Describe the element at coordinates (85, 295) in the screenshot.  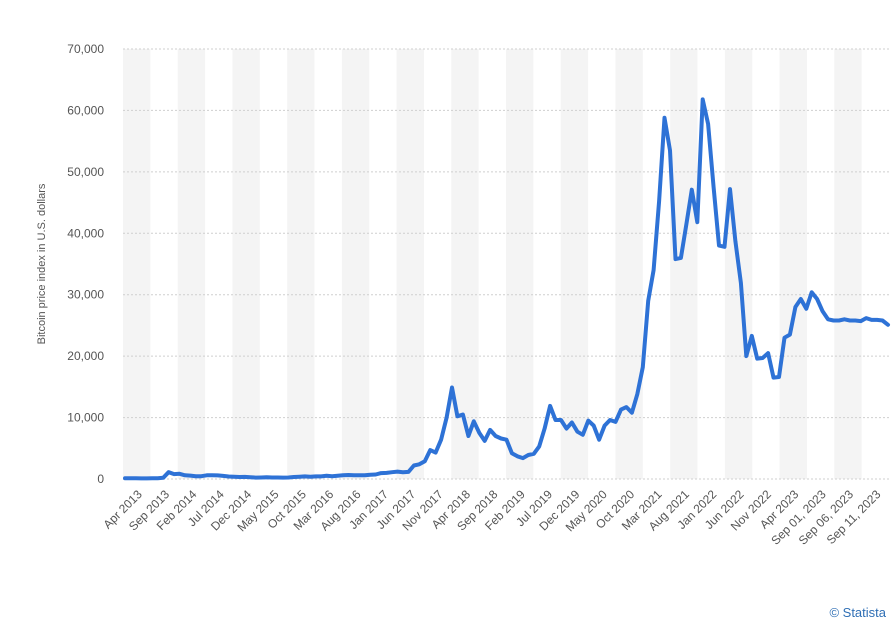
I see `y-tick-label: 30,000` at that location.